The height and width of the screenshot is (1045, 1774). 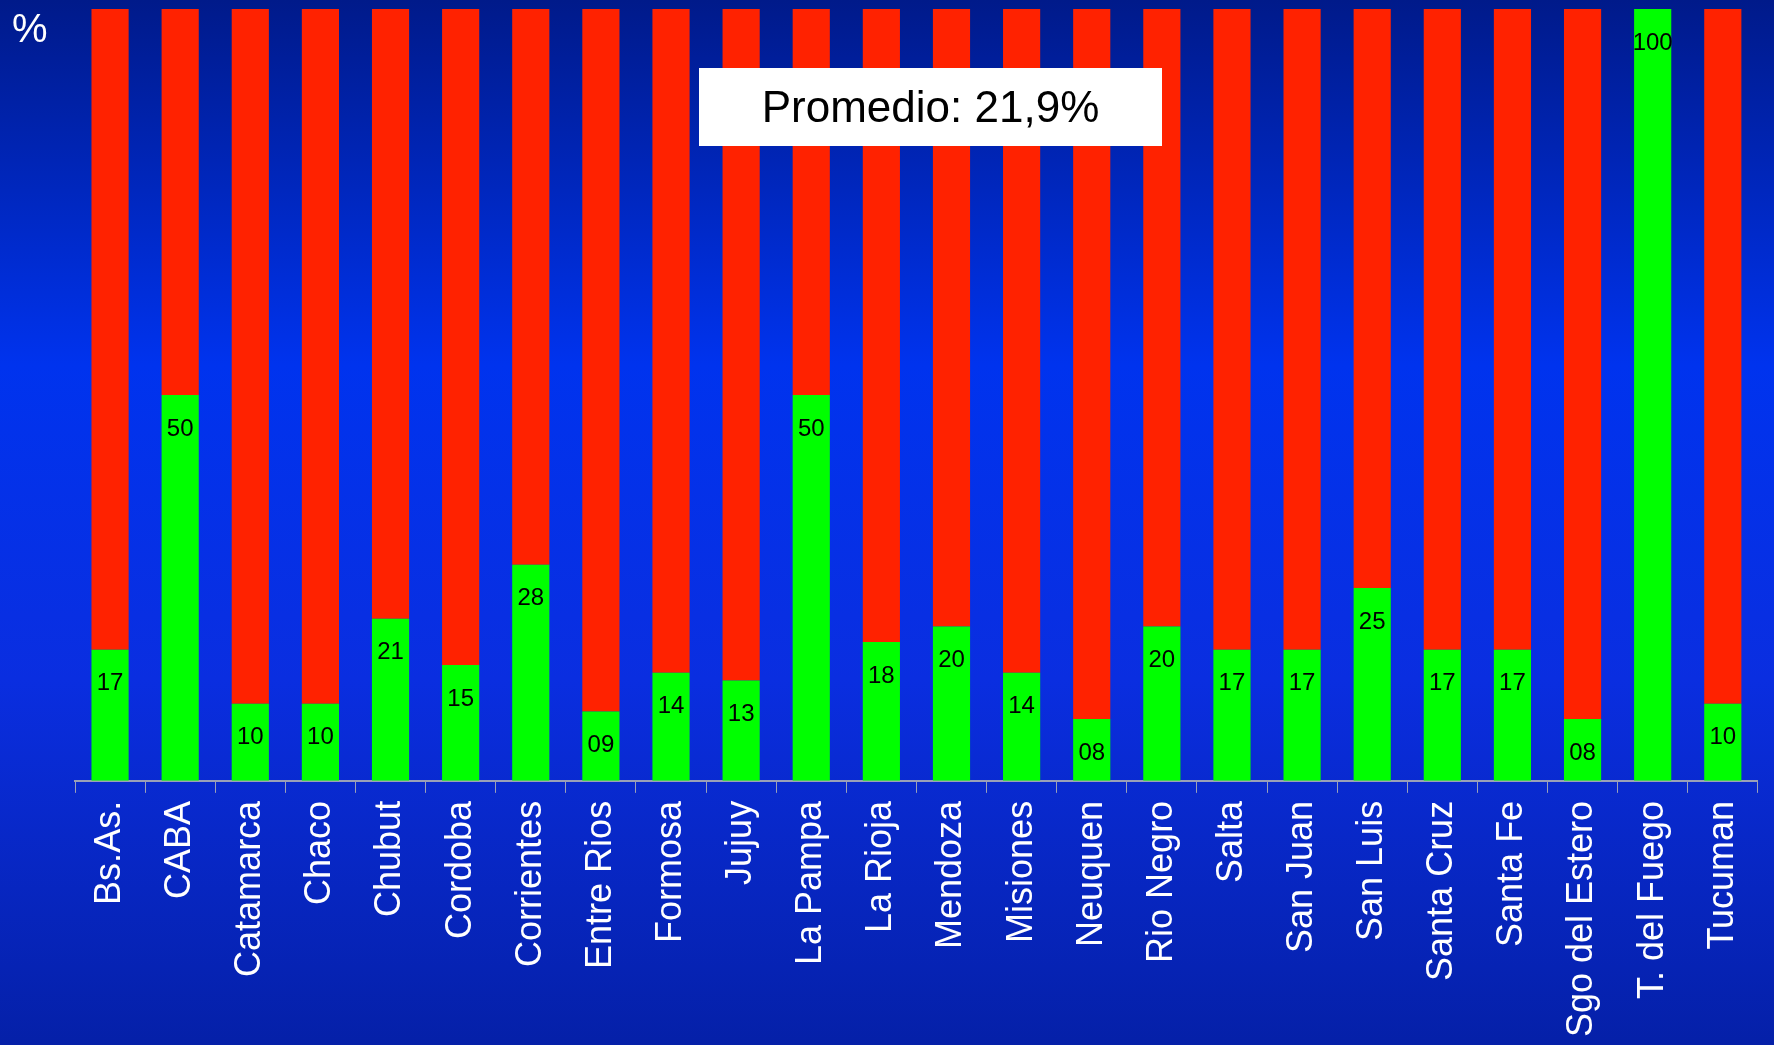 I want to click on x-tick-label: Tucuman, so click(x=1720, y=875).